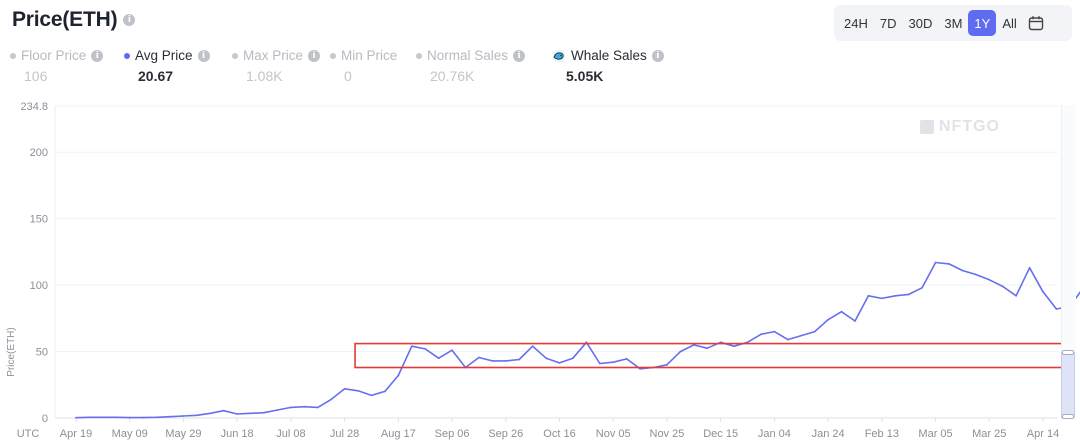 This screenshot has height=446, width=1080. Describe the element at coordinates (559, 434) in the screenshot. I see `x-tick-label: Oct 16` at that location.